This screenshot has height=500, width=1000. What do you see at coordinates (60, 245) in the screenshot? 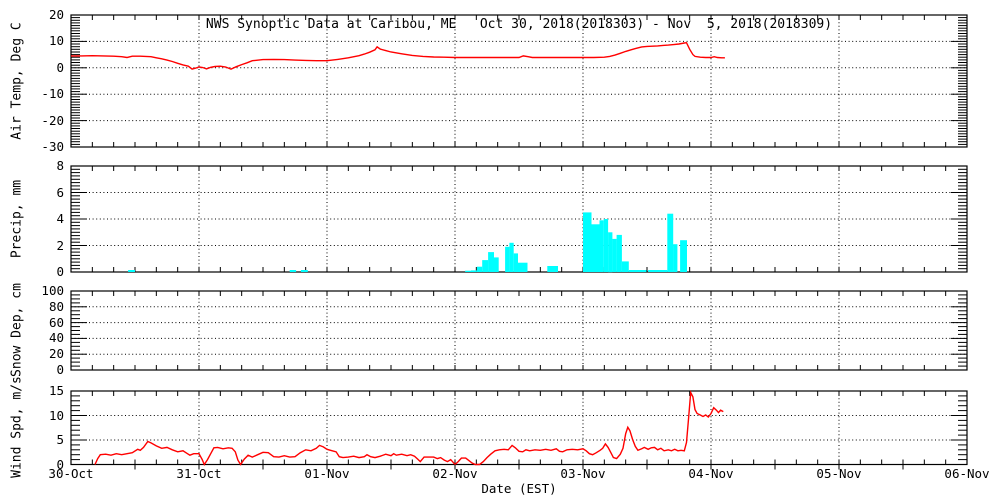
I see `y-tick-label: 2` at bounding box center [60, 245].